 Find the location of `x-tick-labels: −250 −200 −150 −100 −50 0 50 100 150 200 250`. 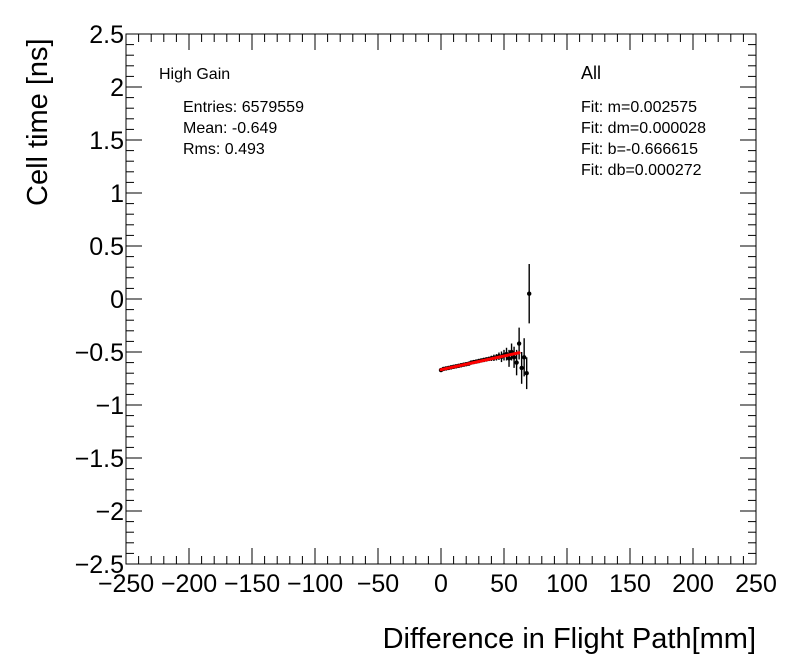

x-tick-labels: −250 −200 −150 −100 −50 0 50 100 150 200 250 is located at coordinates (437, 584).